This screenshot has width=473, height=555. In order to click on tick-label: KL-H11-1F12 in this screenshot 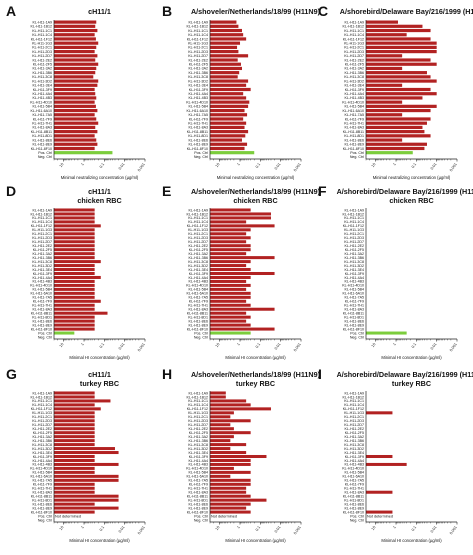, I will do `click(41, 226)`.